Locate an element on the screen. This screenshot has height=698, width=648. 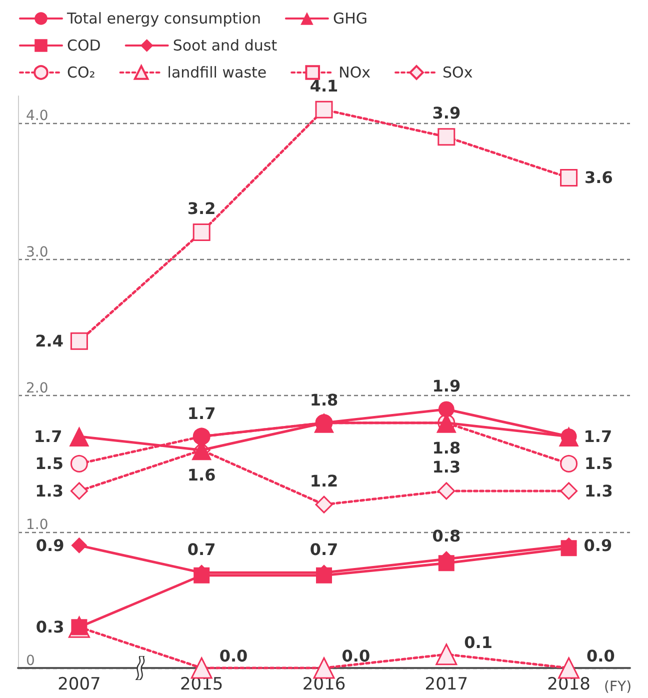
legend-label: landfill waste is located at coordinates (217, 73).